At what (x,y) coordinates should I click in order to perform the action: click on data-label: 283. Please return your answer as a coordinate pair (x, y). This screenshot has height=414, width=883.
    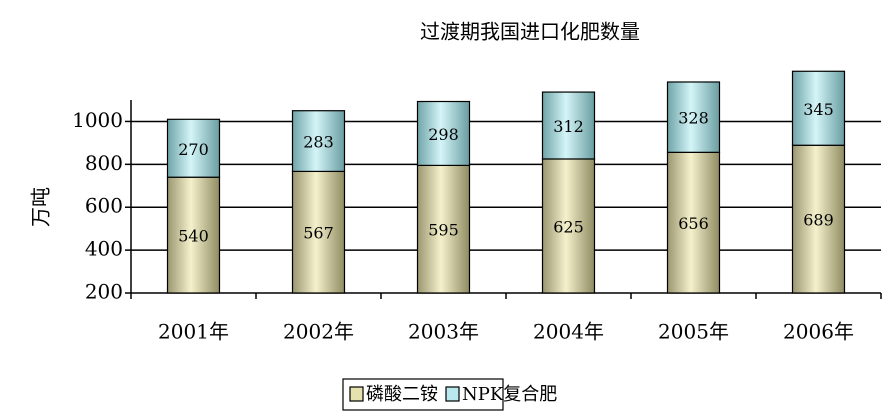
    Looking at the image, I should click on (318, 142).